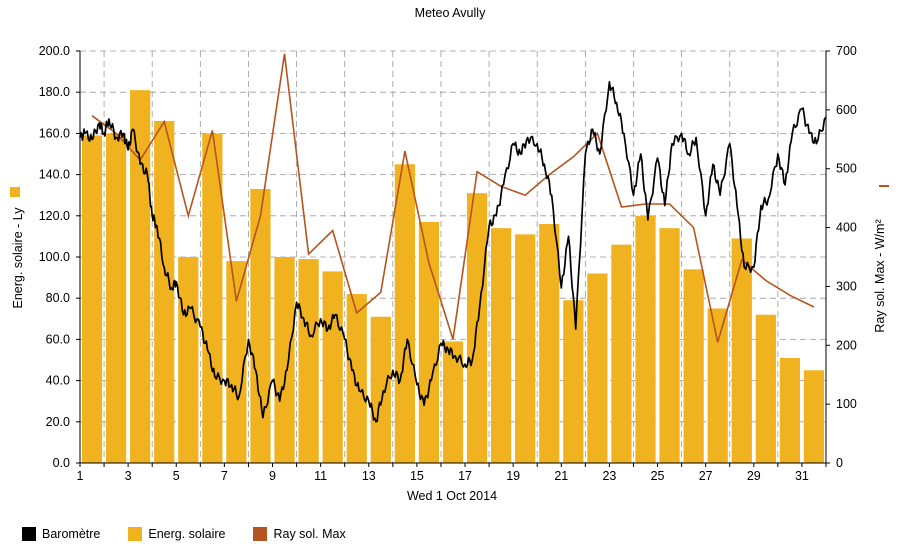  Describe the element at coordinates (846, 228) in the screenshot. I see `right-y-tick-label: 400` at that location.